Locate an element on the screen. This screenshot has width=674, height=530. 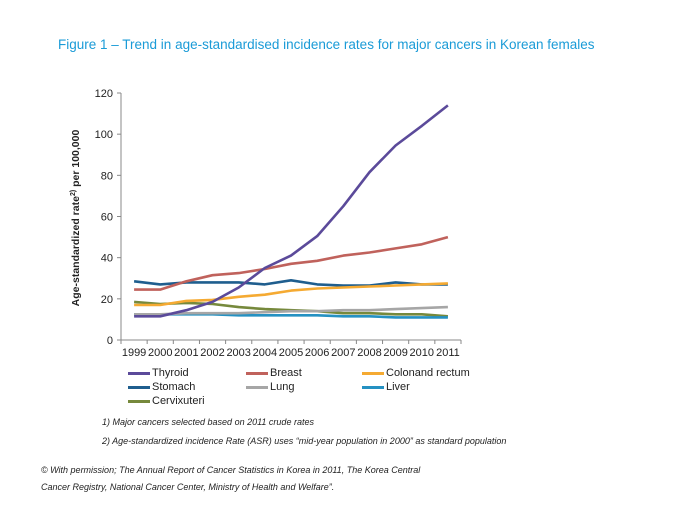
legend-label: Lung is located at coordinates (282, 387).